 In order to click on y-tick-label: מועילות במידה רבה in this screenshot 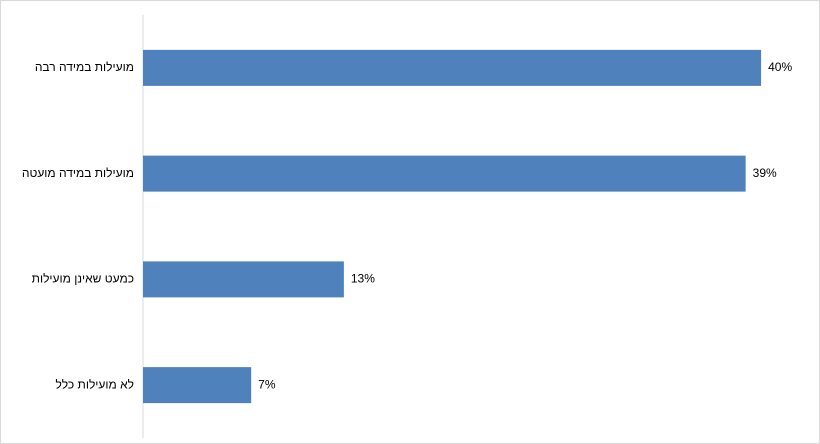, I will do `click(84, 67)`.